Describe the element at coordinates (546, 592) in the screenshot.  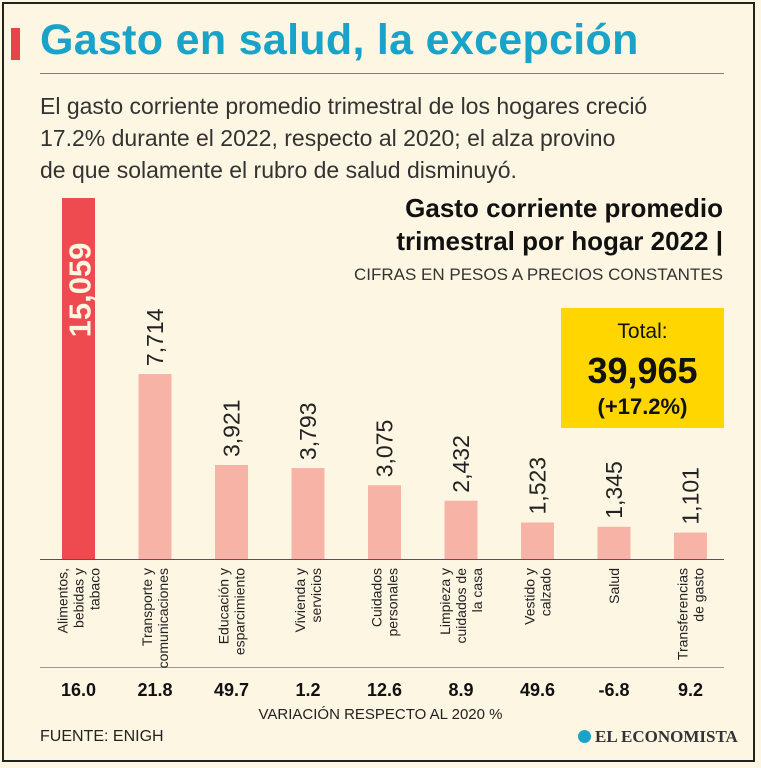
I see `x-tick-label-line: calzado` at that location.